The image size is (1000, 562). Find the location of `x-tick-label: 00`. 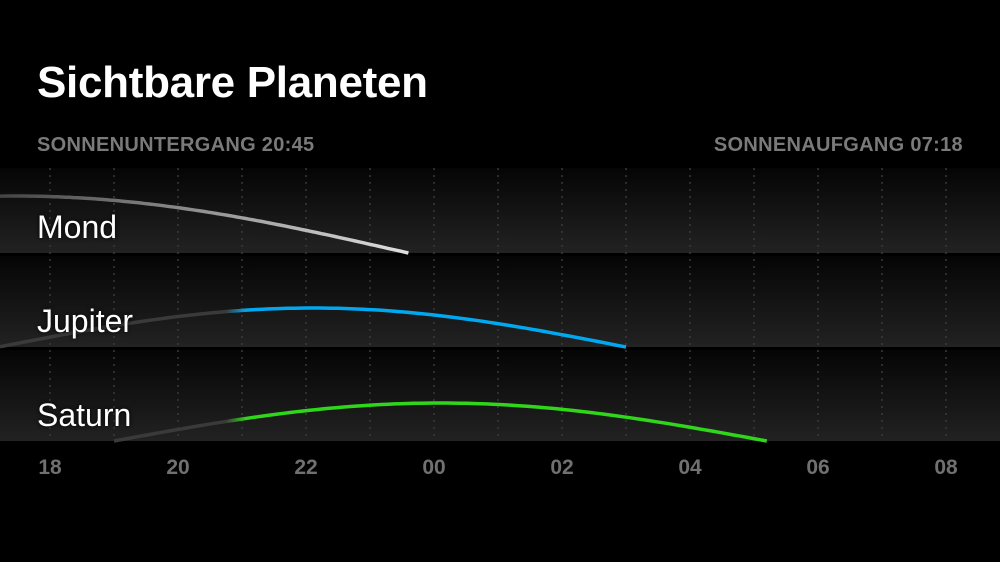

x-tick-label: 00 is located at coordinates (434, 467).